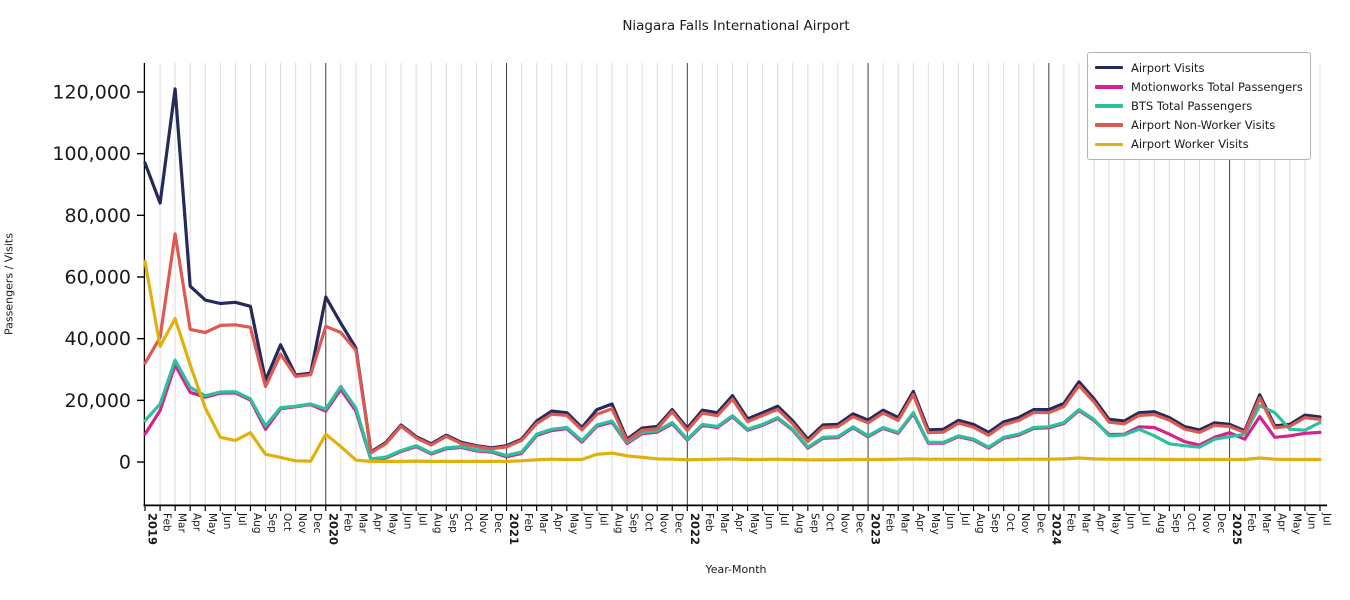 The width and height of the screenshot is (1350, 600). I want to click on x-axis-label: Year-Month, so click(736, 569).